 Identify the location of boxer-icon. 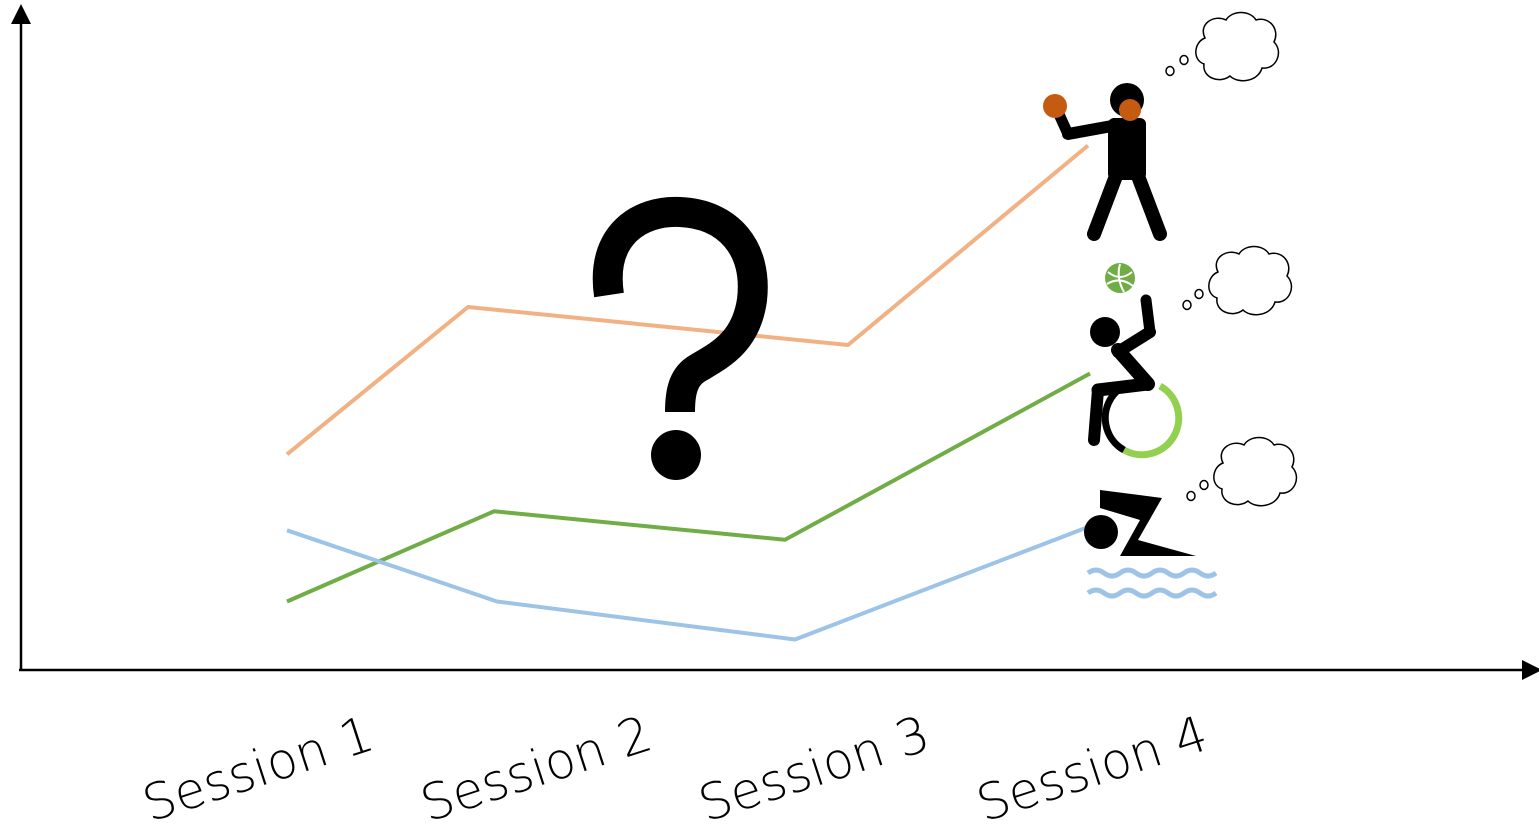
(1105, 162).